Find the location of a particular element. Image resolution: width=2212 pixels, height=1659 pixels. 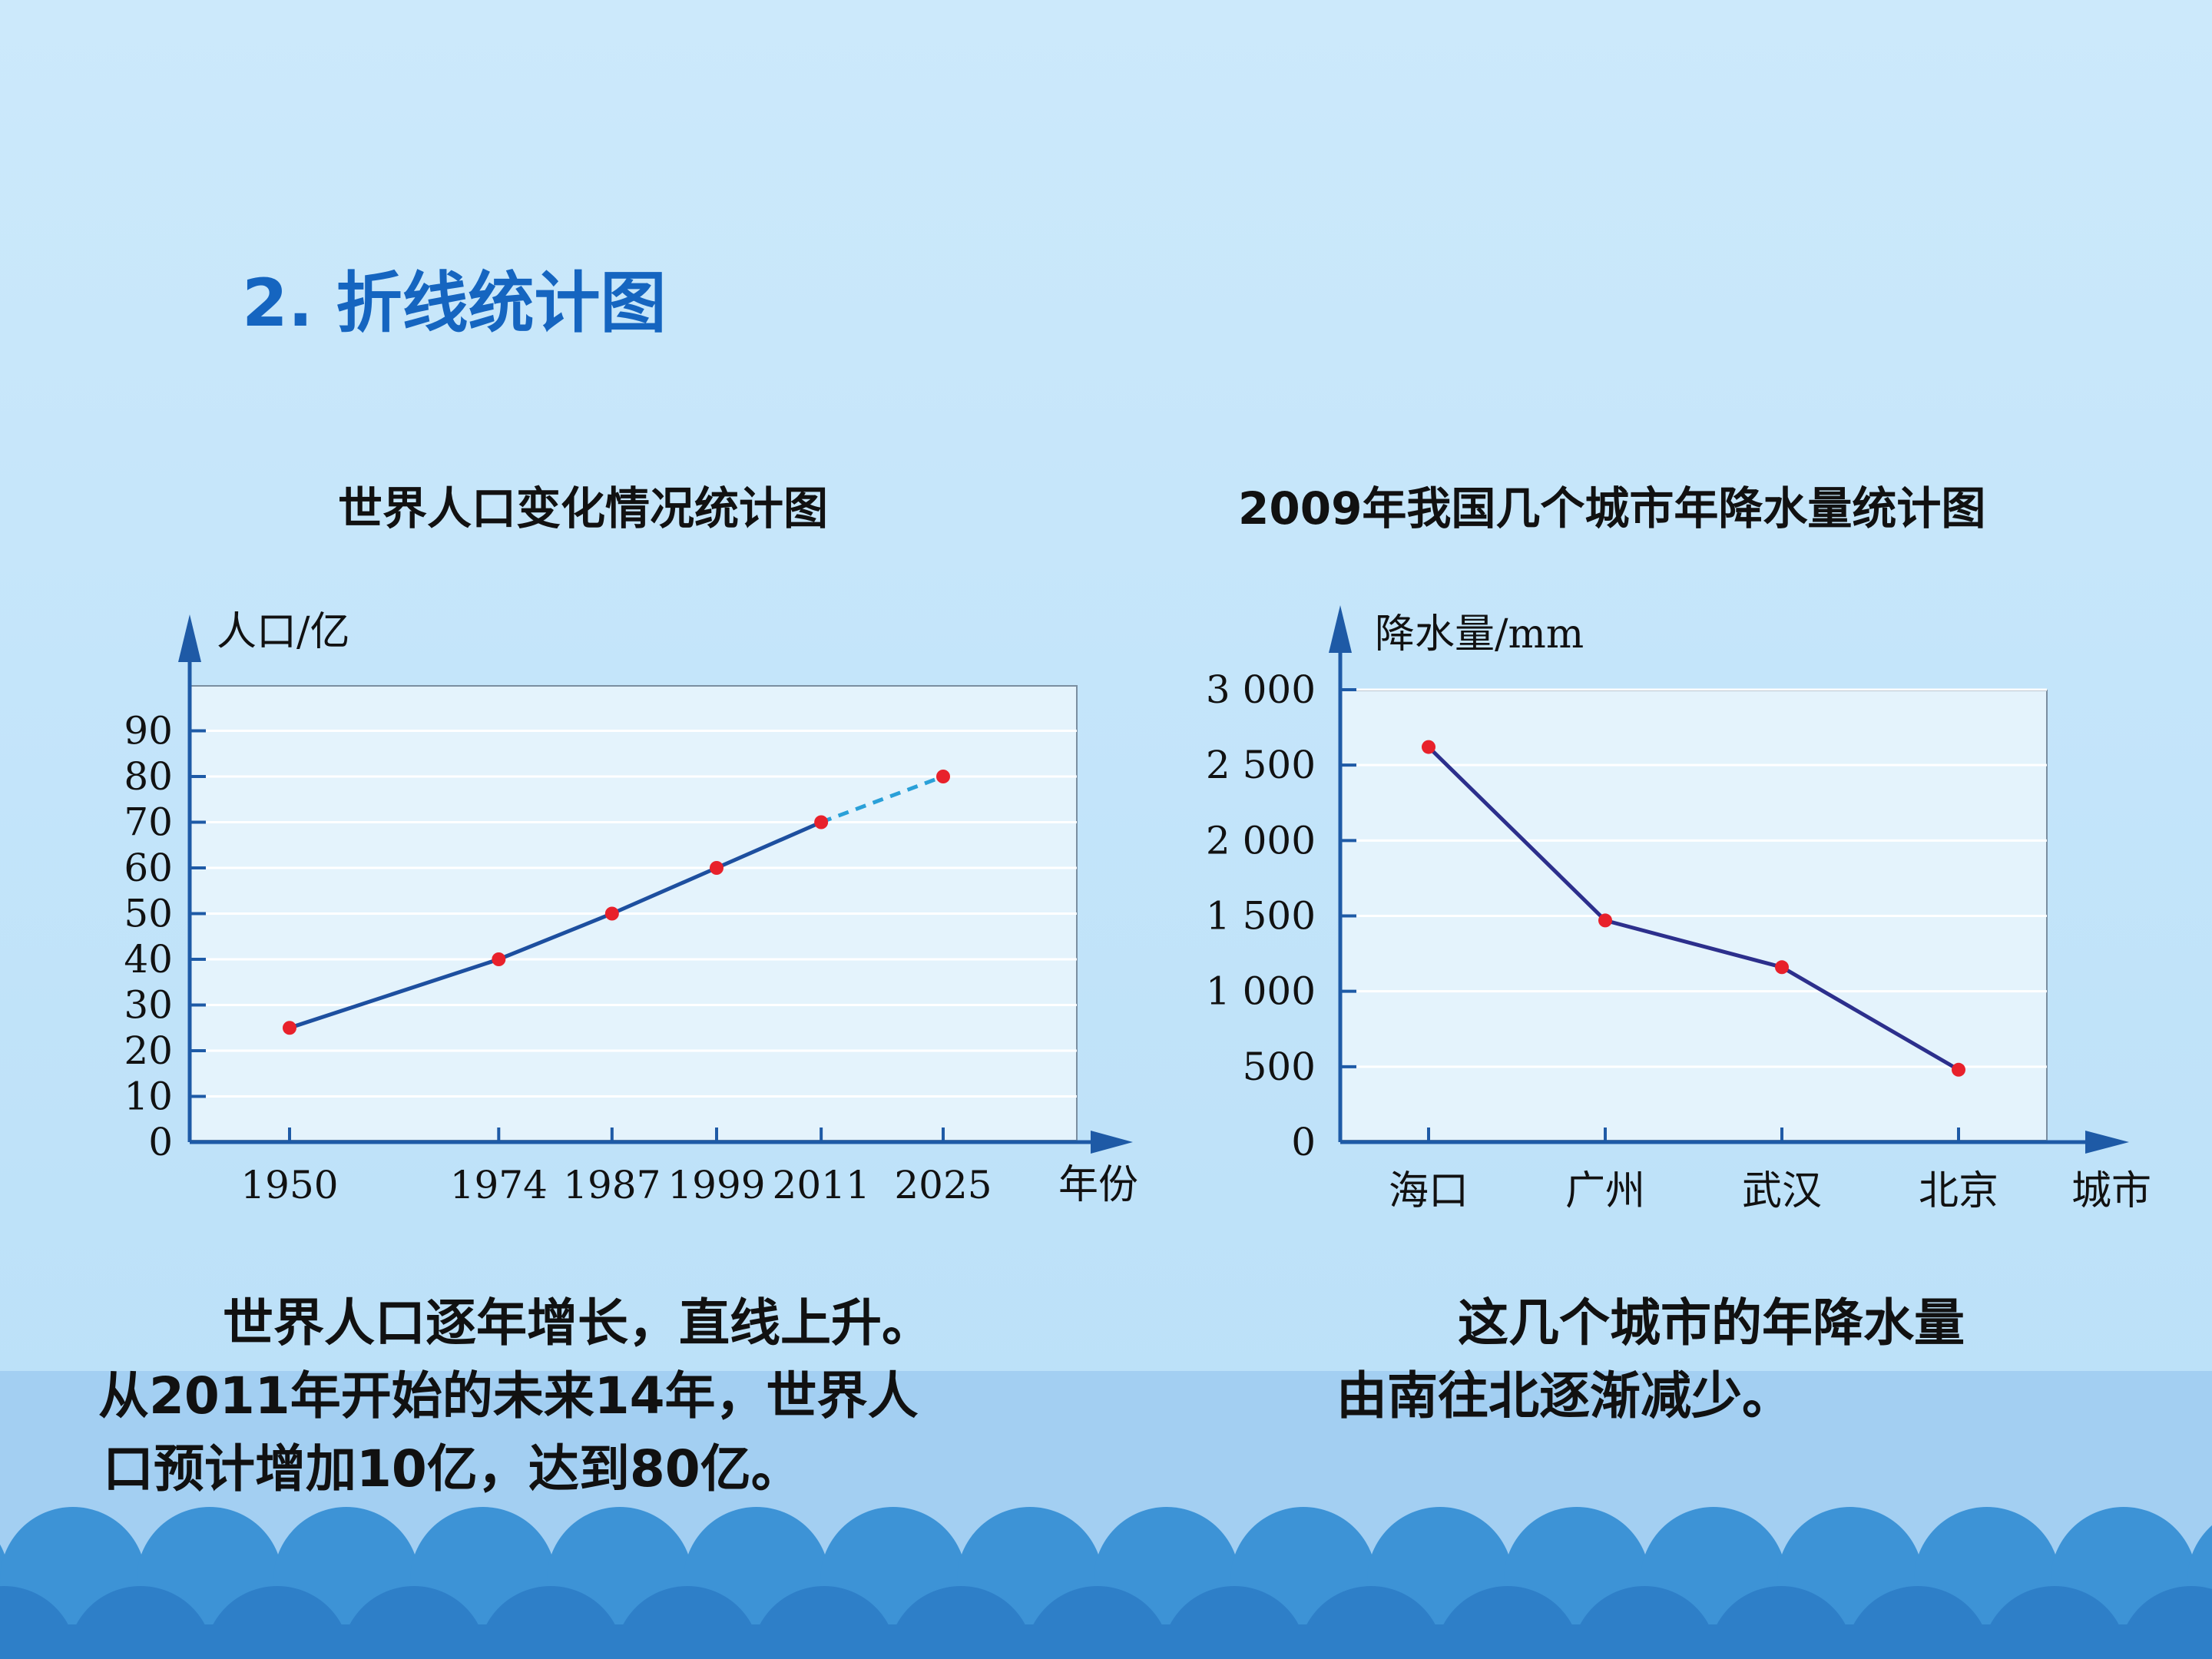

x-tick-label: 2011 is located at coordinates (822, 1185).